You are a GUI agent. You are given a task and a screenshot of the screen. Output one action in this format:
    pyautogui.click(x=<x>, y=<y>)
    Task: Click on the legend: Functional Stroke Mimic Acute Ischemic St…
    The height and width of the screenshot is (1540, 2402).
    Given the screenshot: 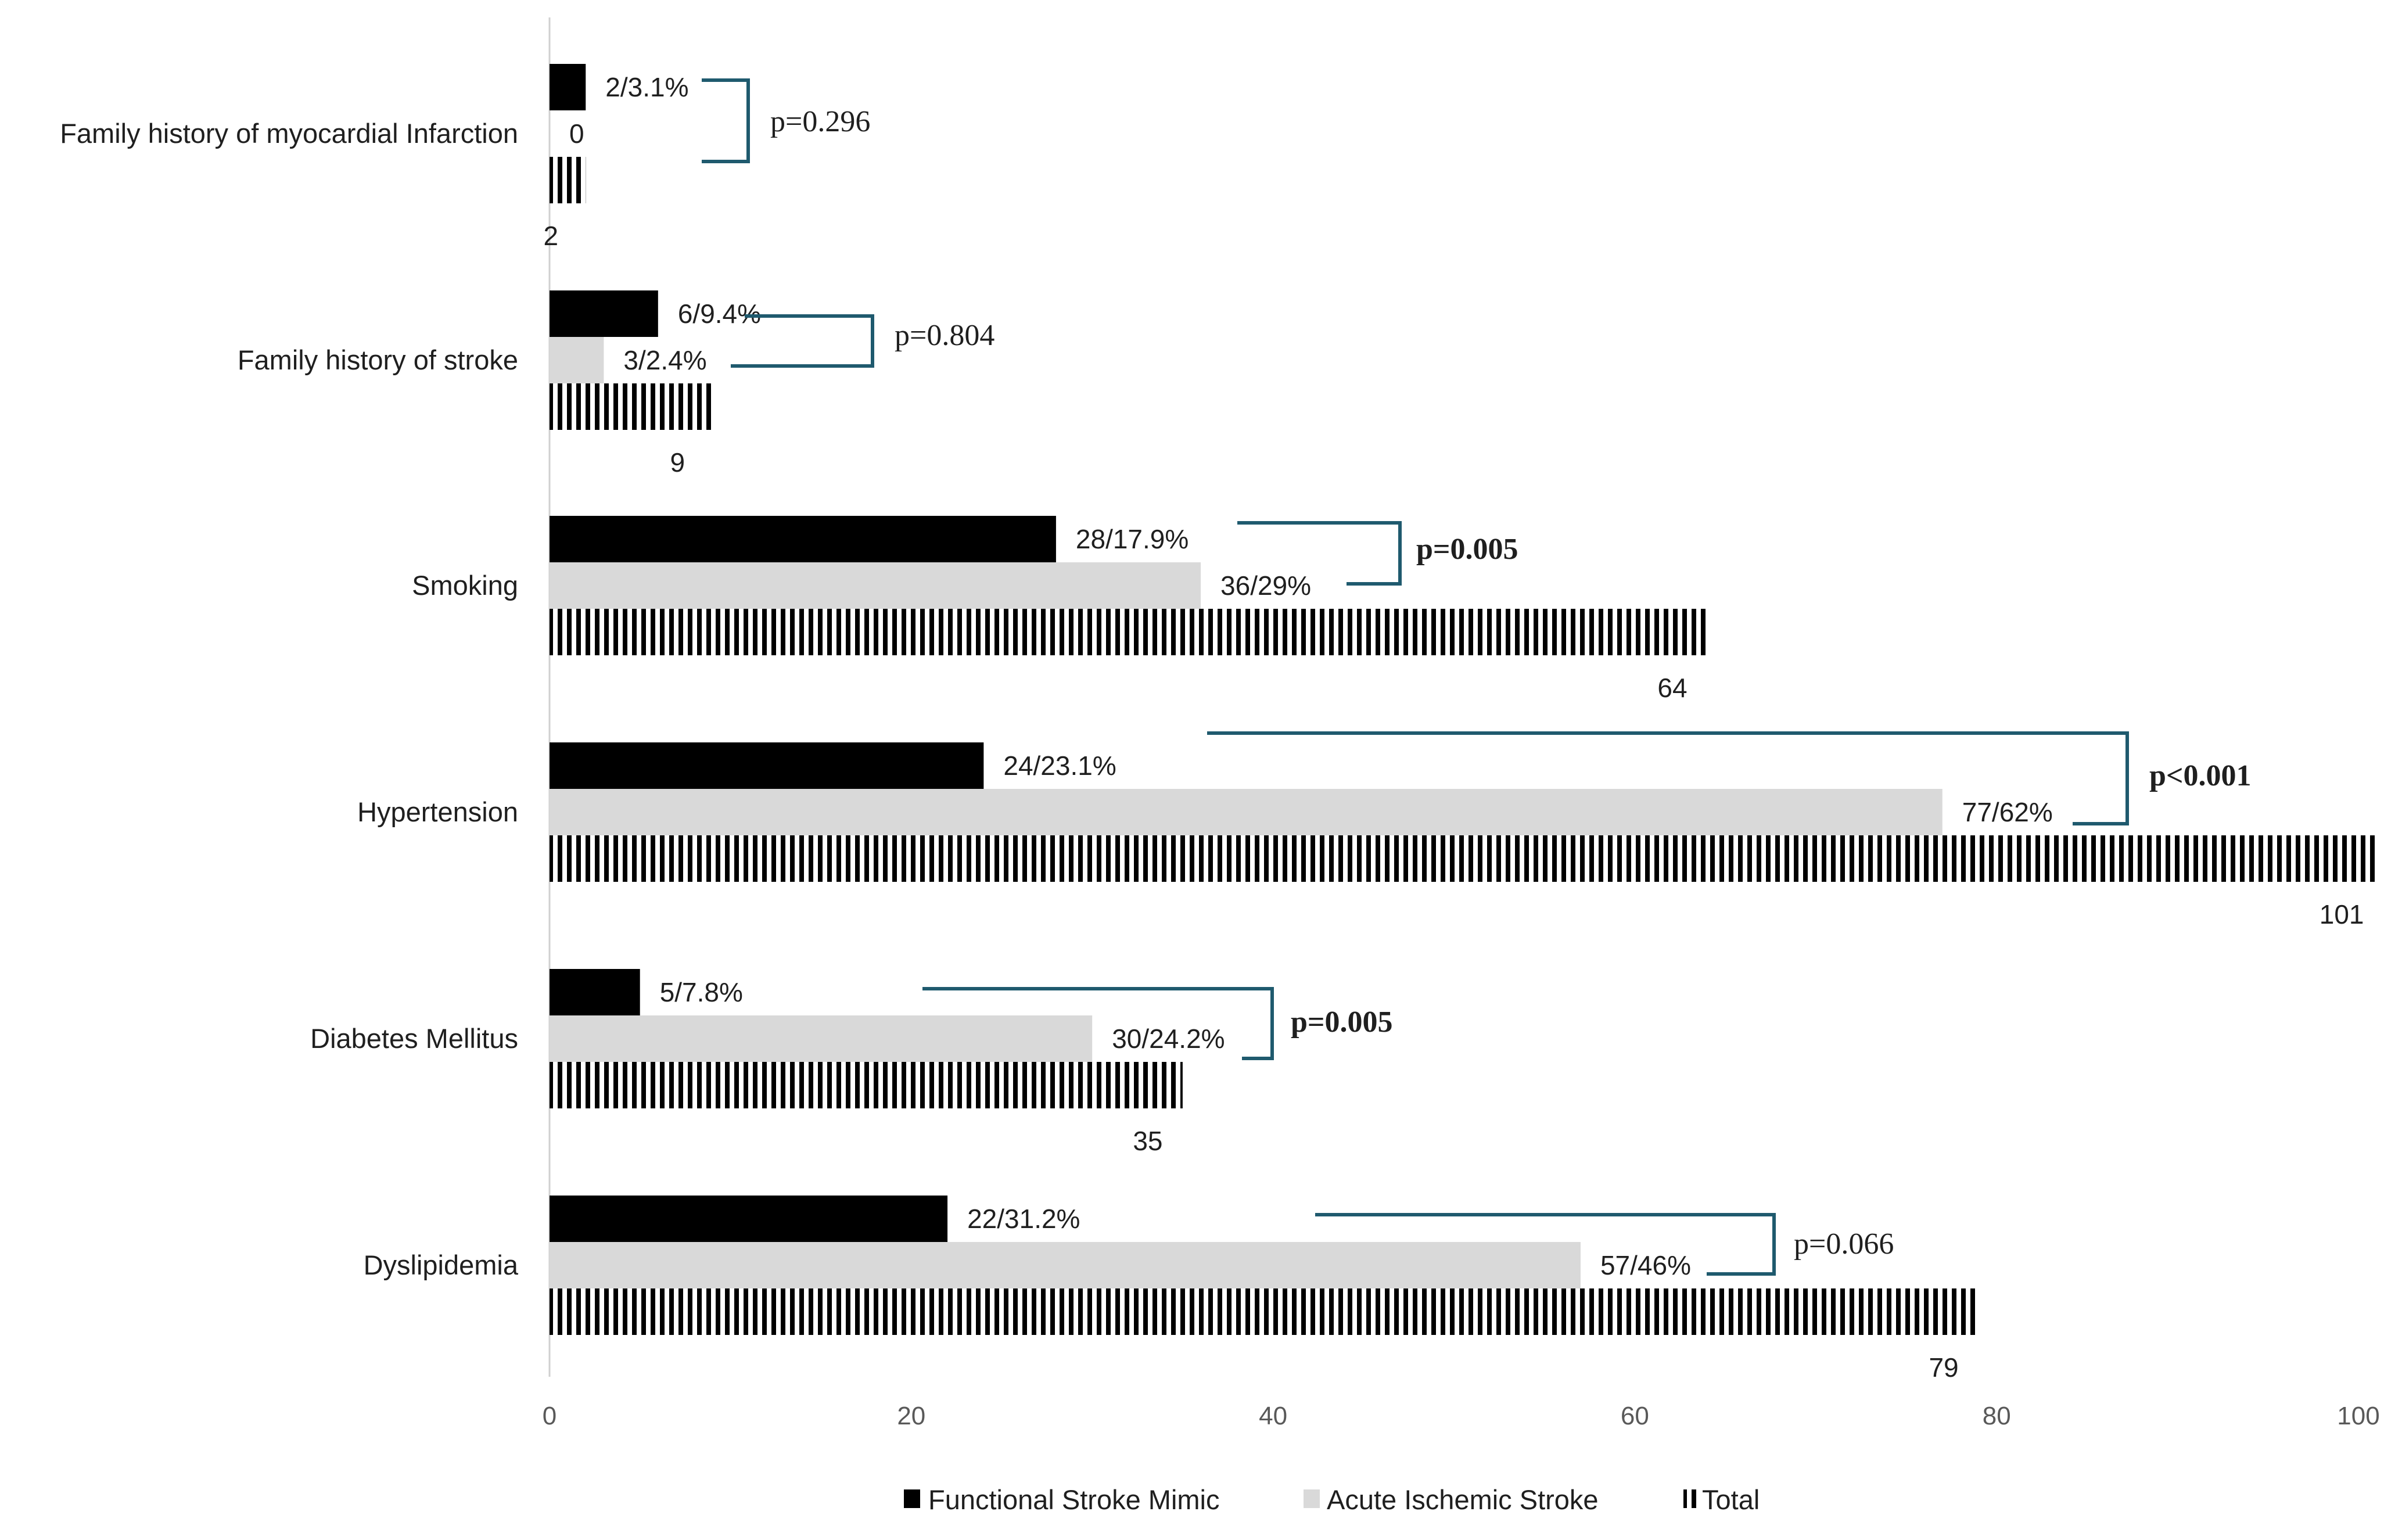 What is the action you would take?
    pyautogui.click(x=1332, y=1499)
    